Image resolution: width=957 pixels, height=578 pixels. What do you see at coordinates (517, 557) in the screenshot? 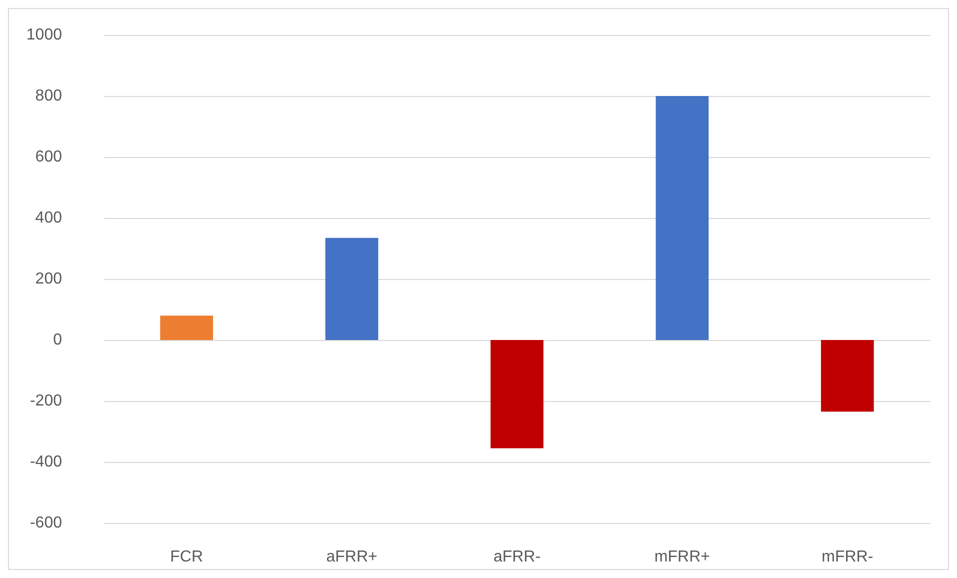
I see `x-tick-label: aFRR-` at bounding box center [517, 557].